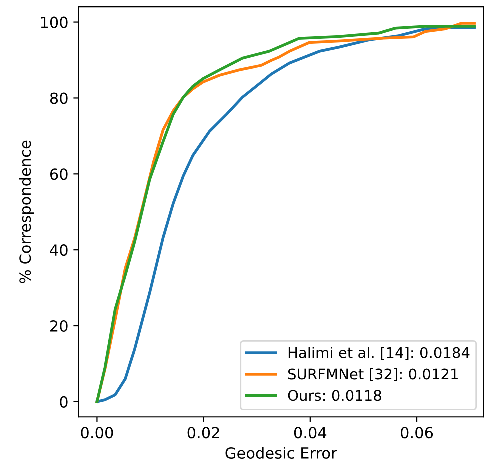 The height and width of the screenshot is (474, 491). Describe the element at coordinates (310, 433) in the screenshot. I see `x-tick-label: 0.04` at that location.